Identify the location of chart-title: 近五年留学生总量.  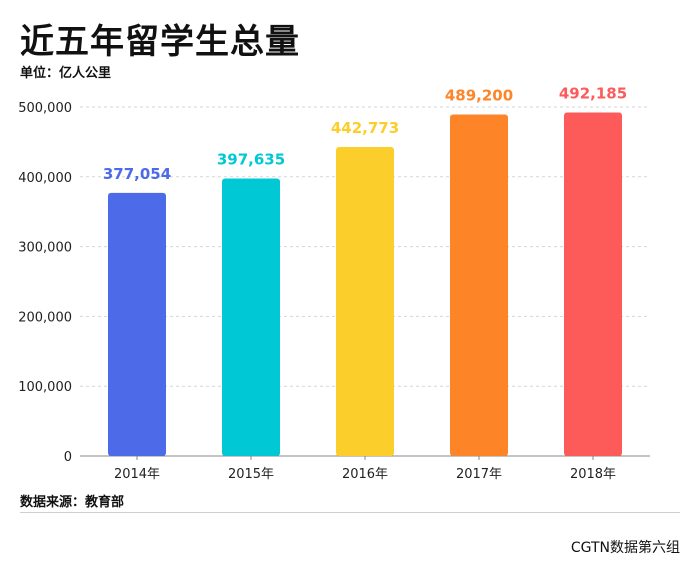
(160, 42).